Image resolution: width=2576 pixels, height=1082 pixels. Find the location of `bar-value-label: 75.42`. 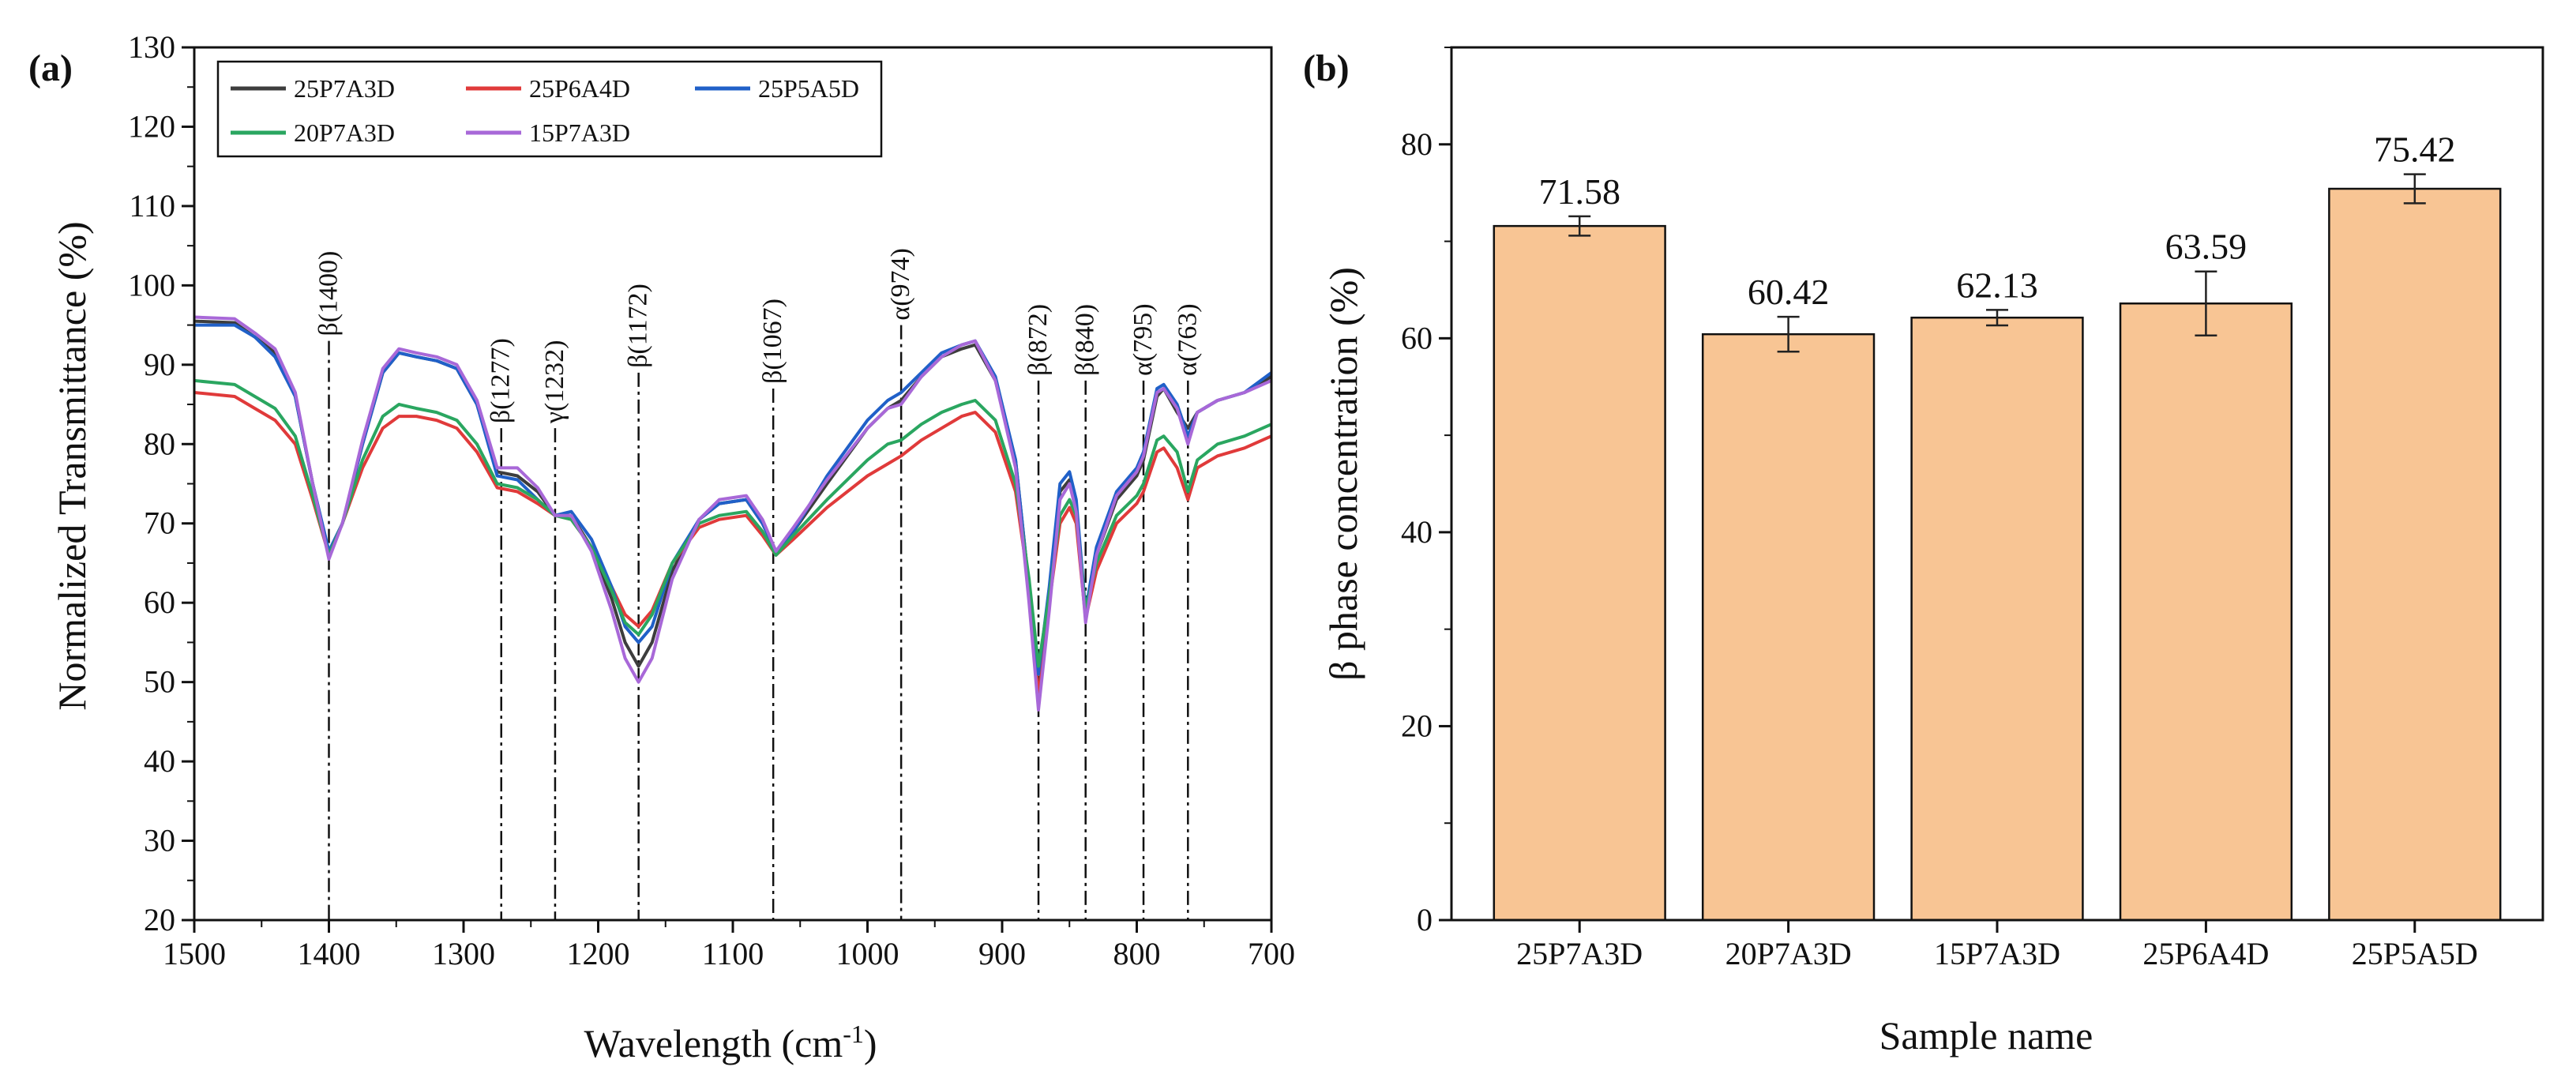

bar-value-label: 75.42 is located at coordinates (2415, 150).